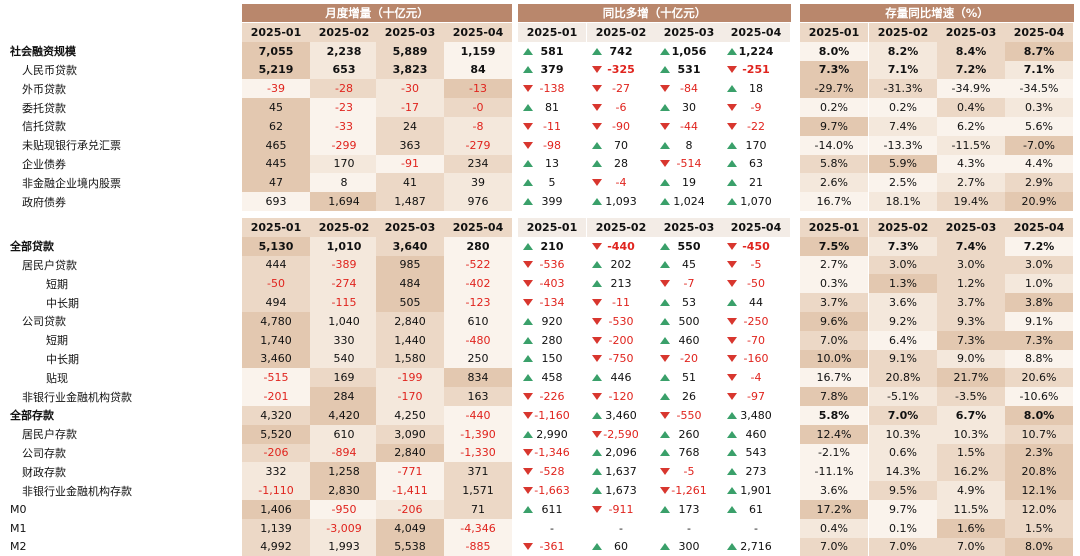 Image resolution: width=1080 pixels, height=556 pixels. Describe the element at coordinates (621, 321) in the screenshot. I see `yoy-change-value: -530` at that location.